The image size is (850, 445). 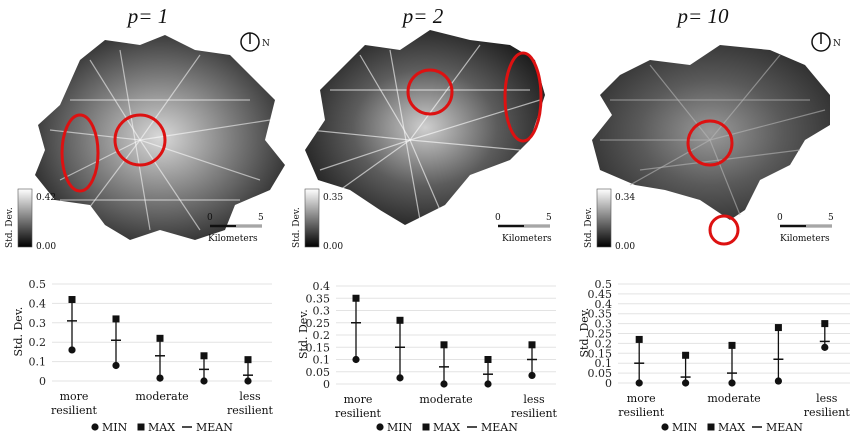 I want to click on highlight-circle-1b, so click(x=140, y=140).